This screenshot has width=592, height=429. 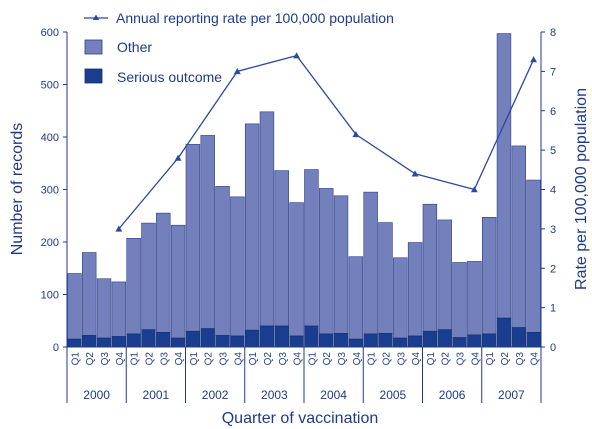 I want to click on legend-swatch-other, so click(x=93, y=47).